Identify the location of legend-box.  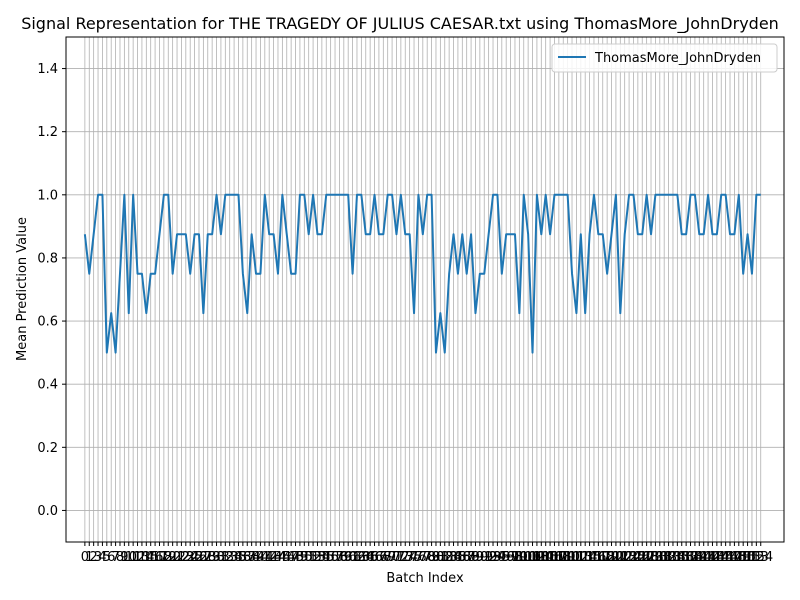
(664, 58).